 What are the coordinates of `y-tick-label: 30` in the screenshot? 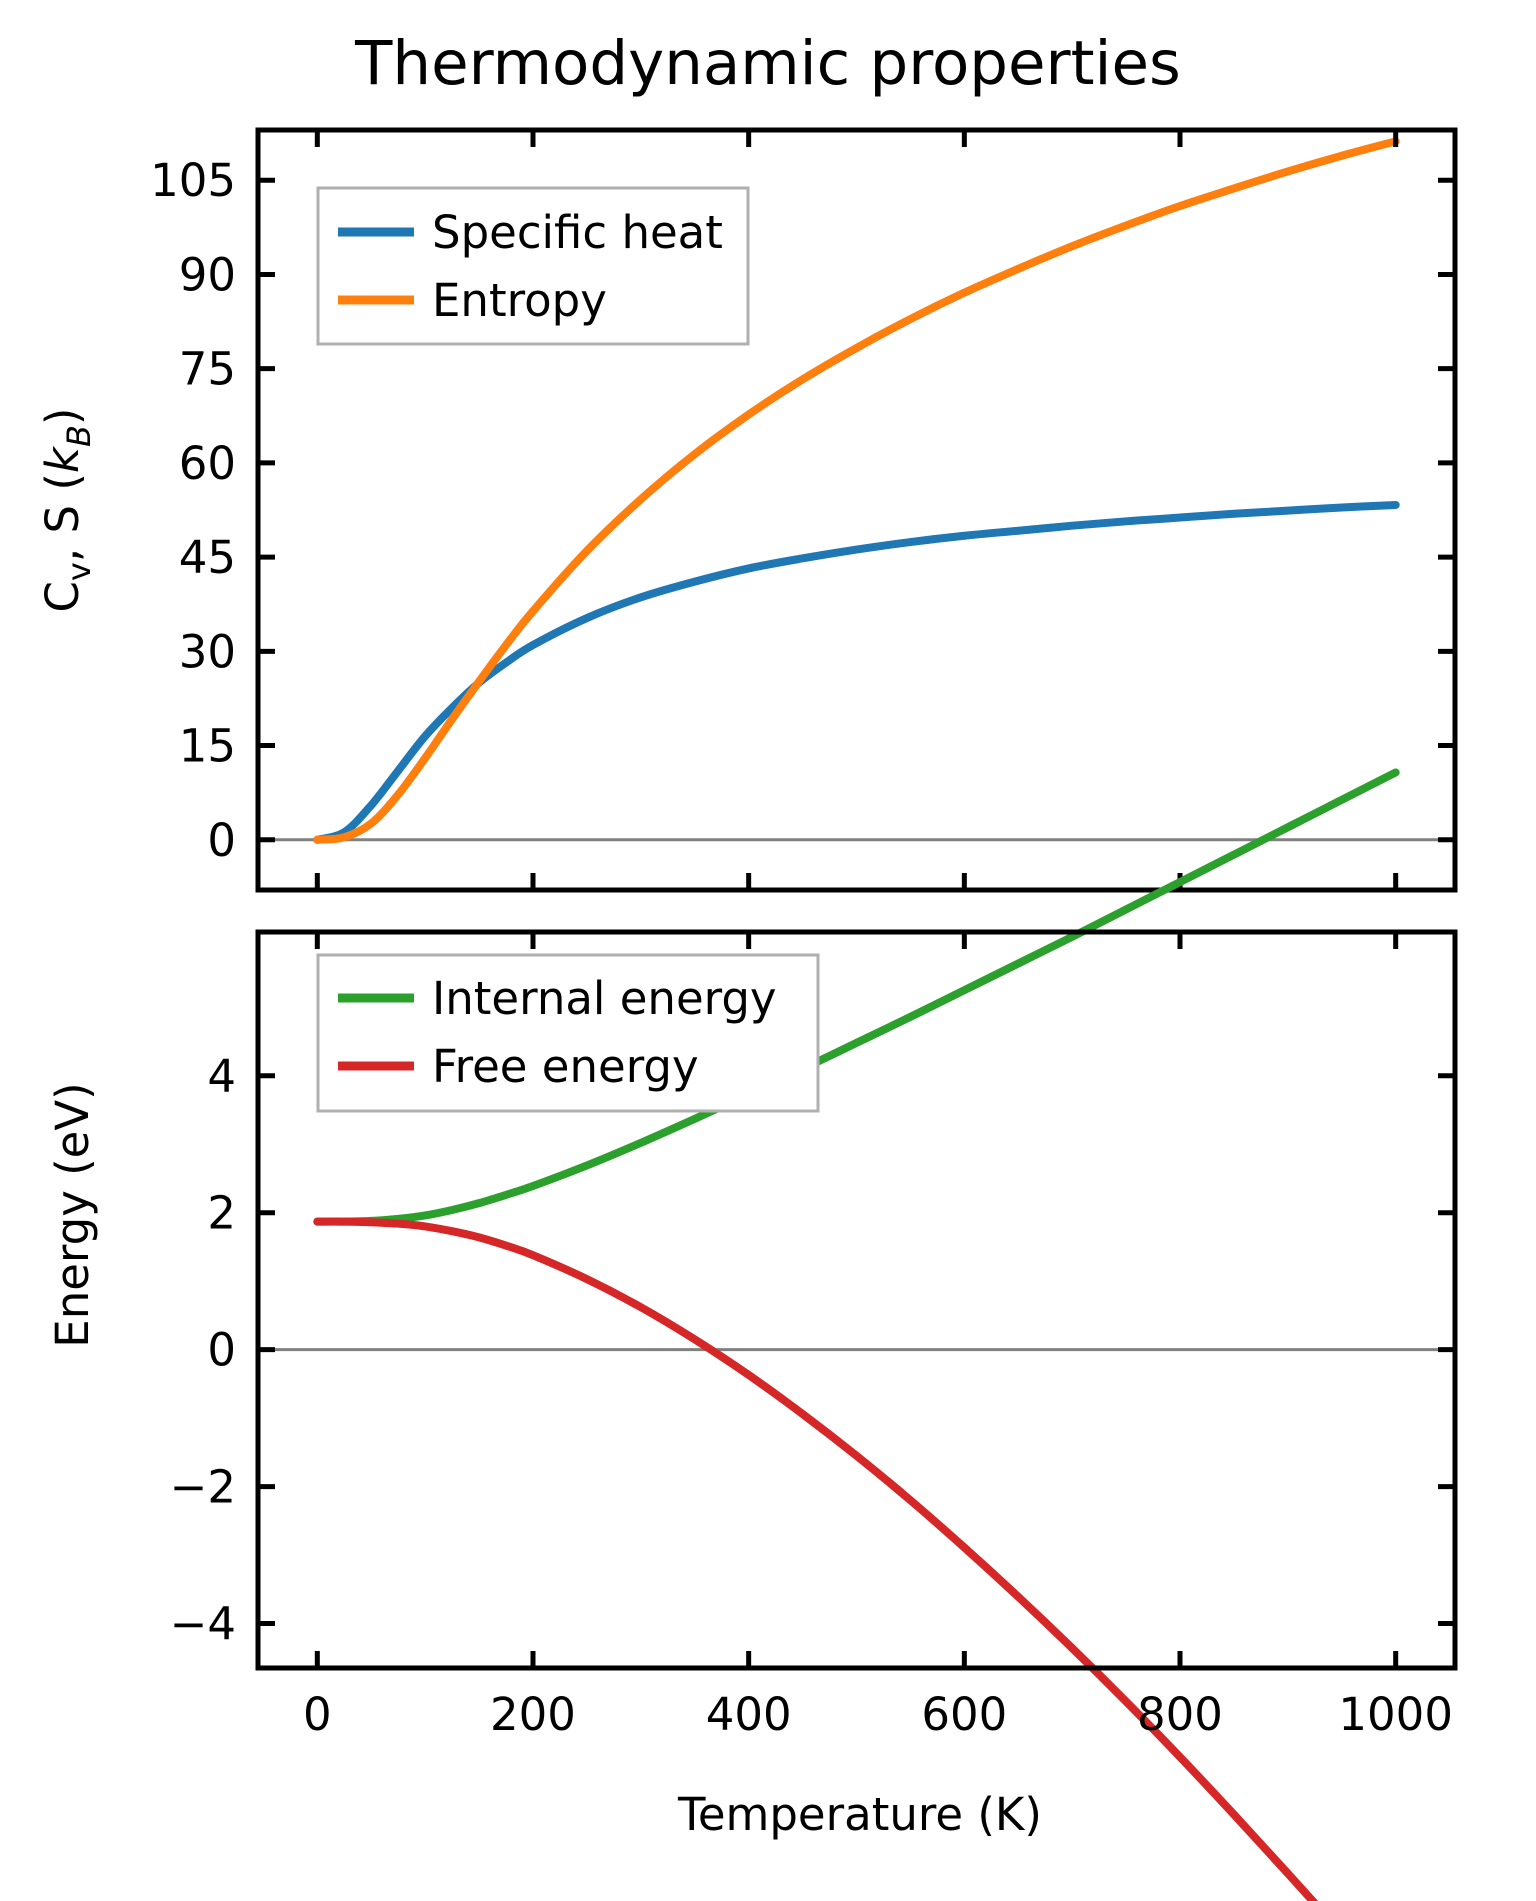 It's located at (207, 651).